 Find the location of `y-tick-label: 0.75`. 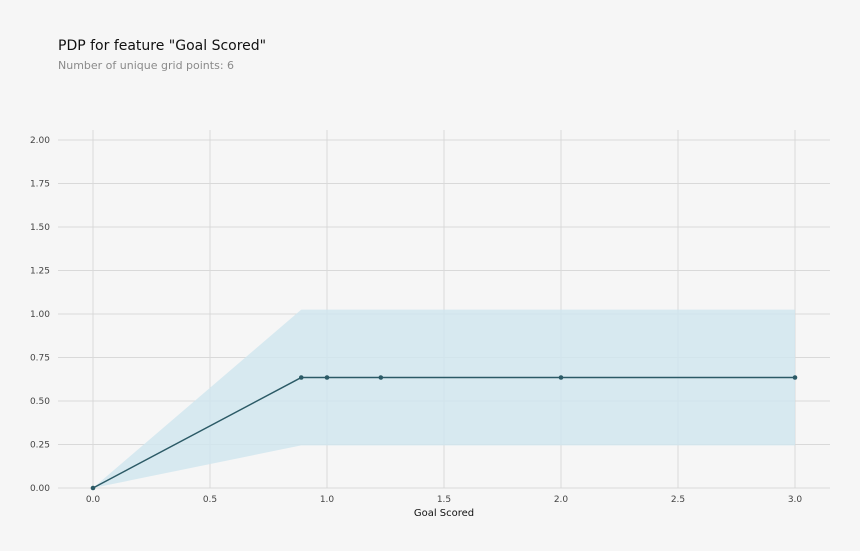

y-tick-label: 0.75 is located at coordinates (40, 359).